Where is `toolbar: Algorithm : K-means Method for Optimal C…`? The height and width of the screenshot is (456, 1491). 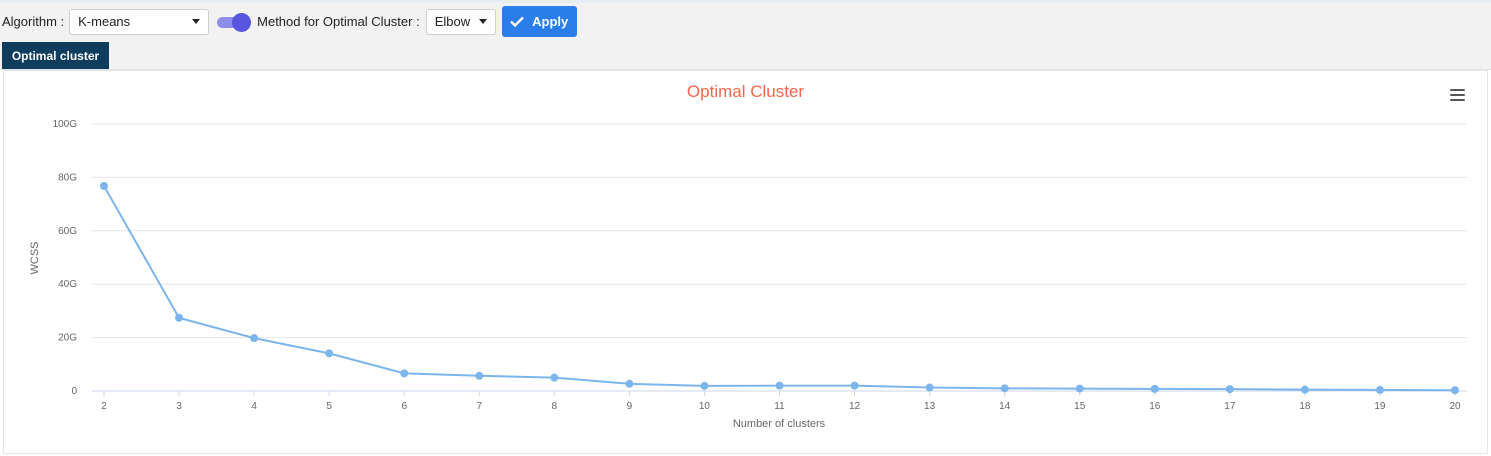 toolbar: Algorithm : K-means Method for Optimal C… is located at coordinates (745, 21).